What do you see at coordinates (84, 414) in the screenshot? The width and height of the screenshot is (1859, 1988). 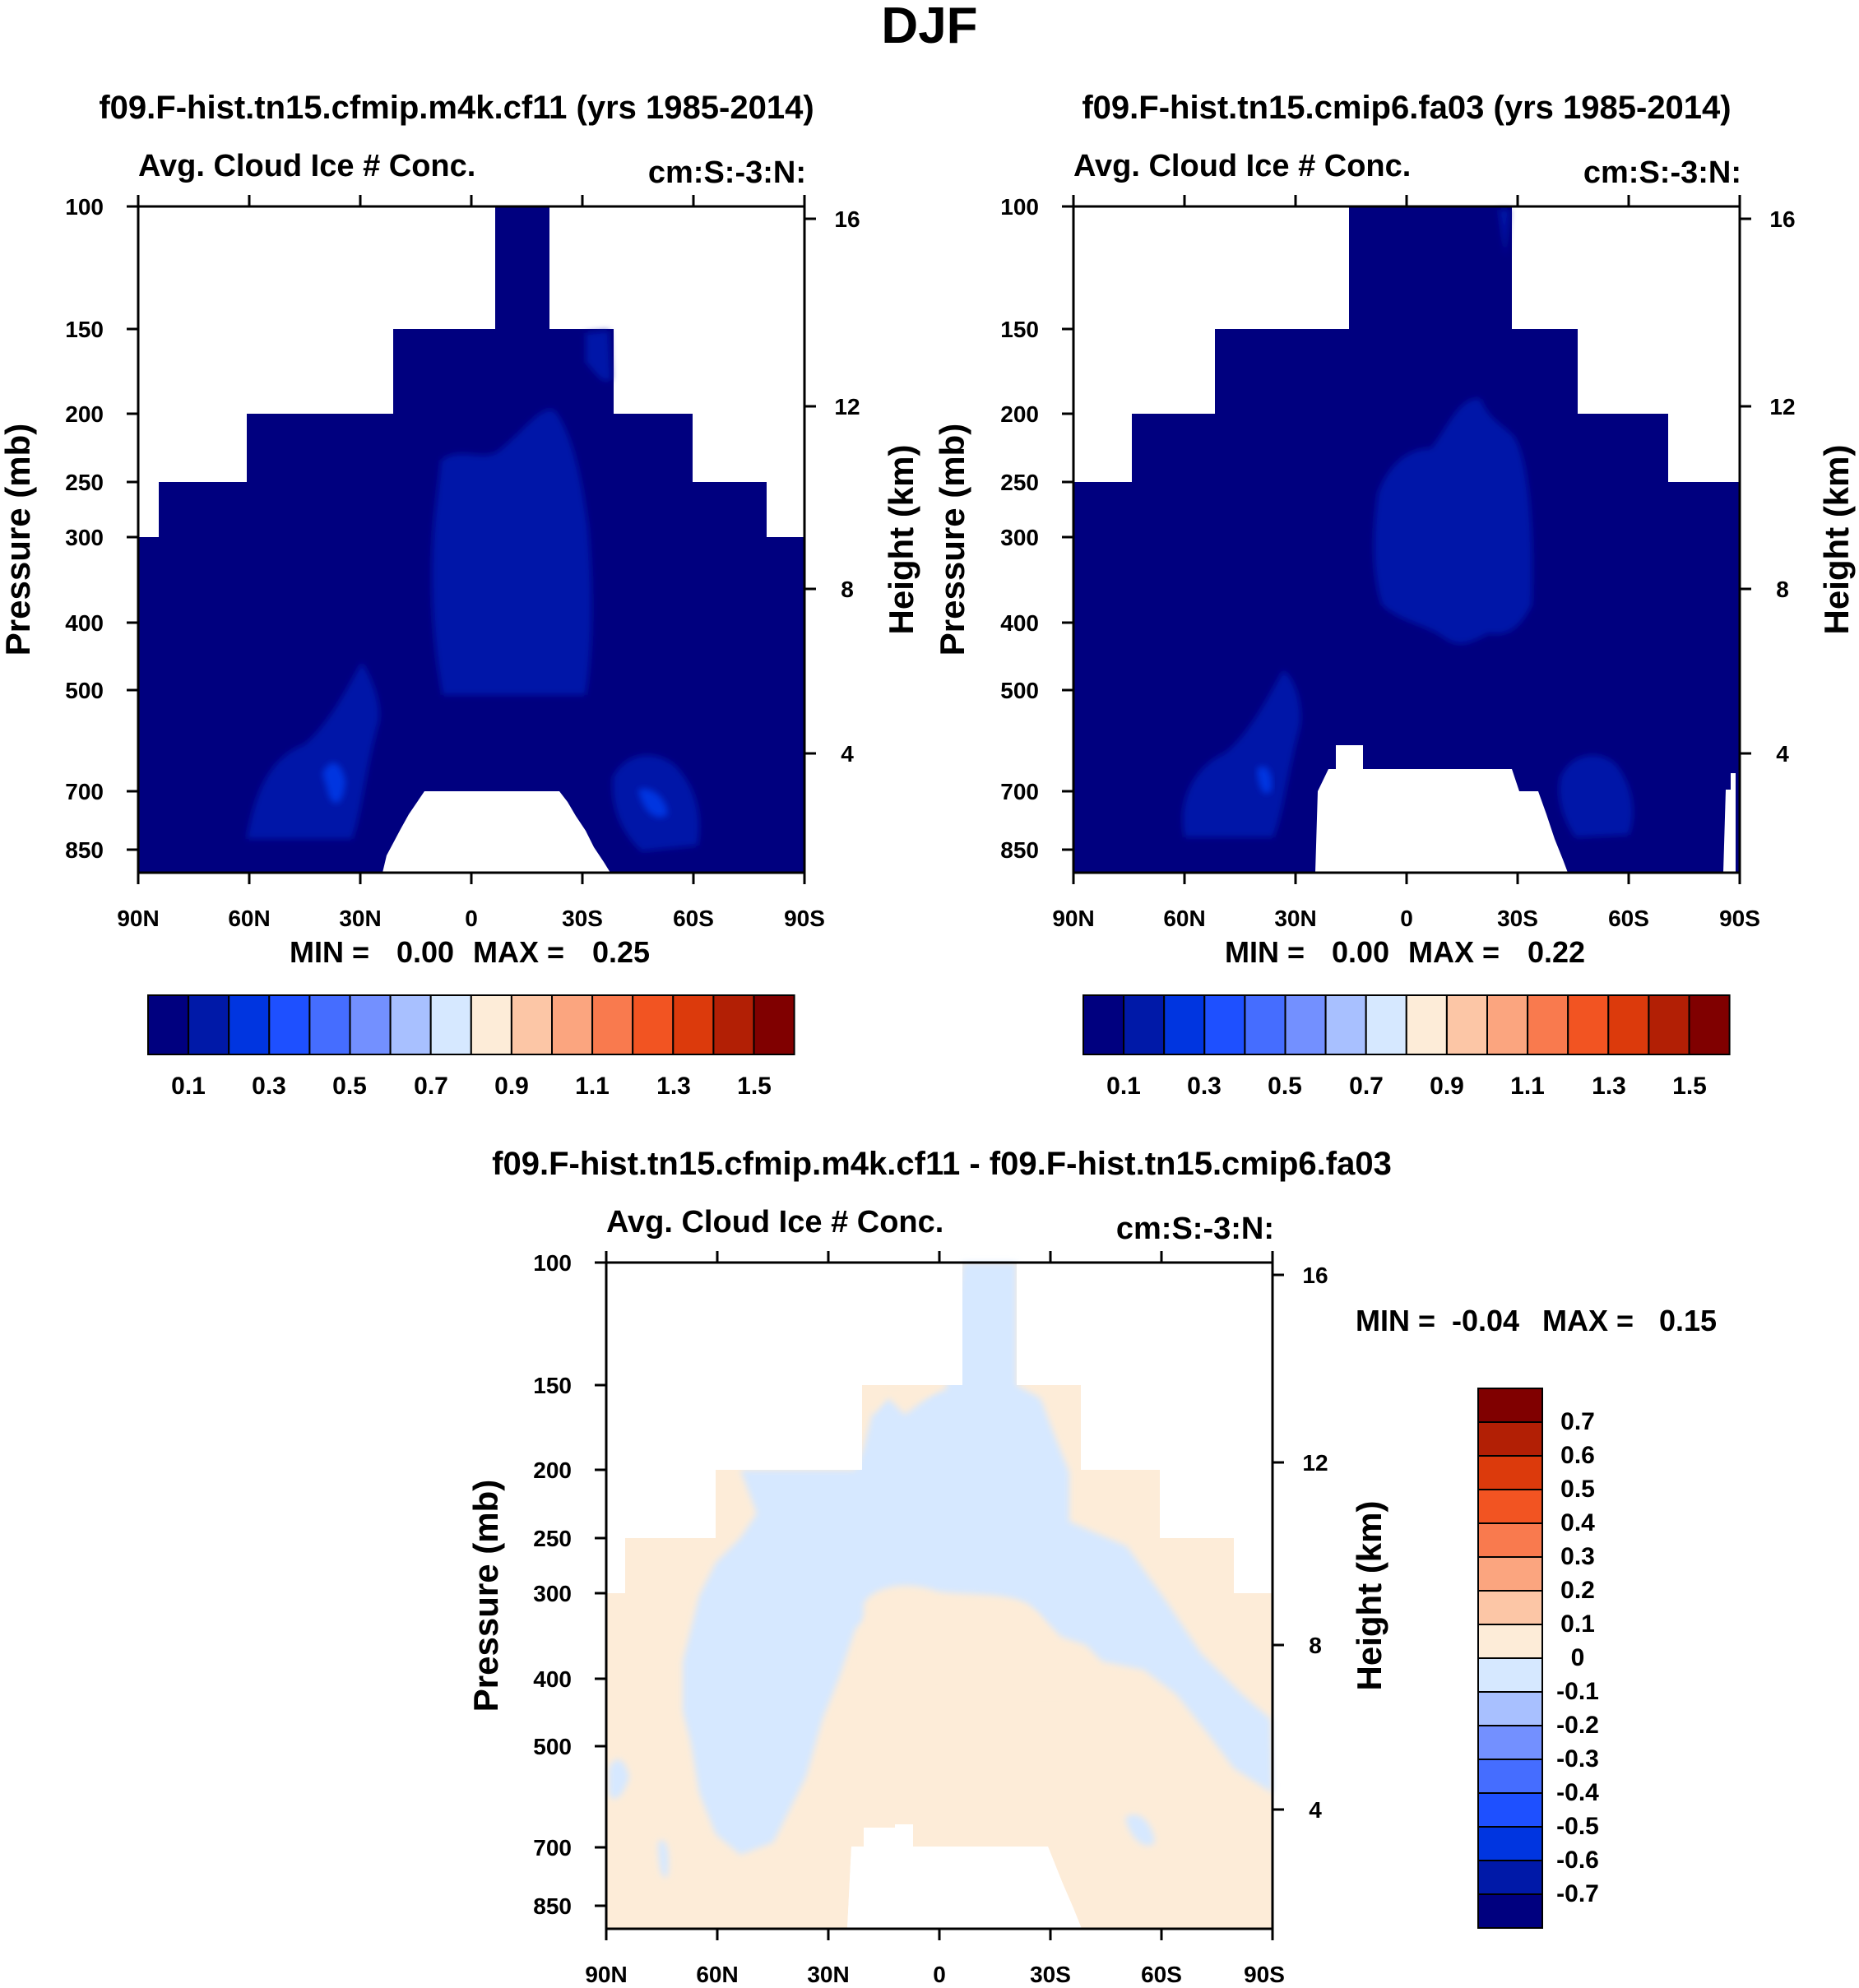 I see `panel-1-ytick-2: 200` at bounding box center [84, 414].